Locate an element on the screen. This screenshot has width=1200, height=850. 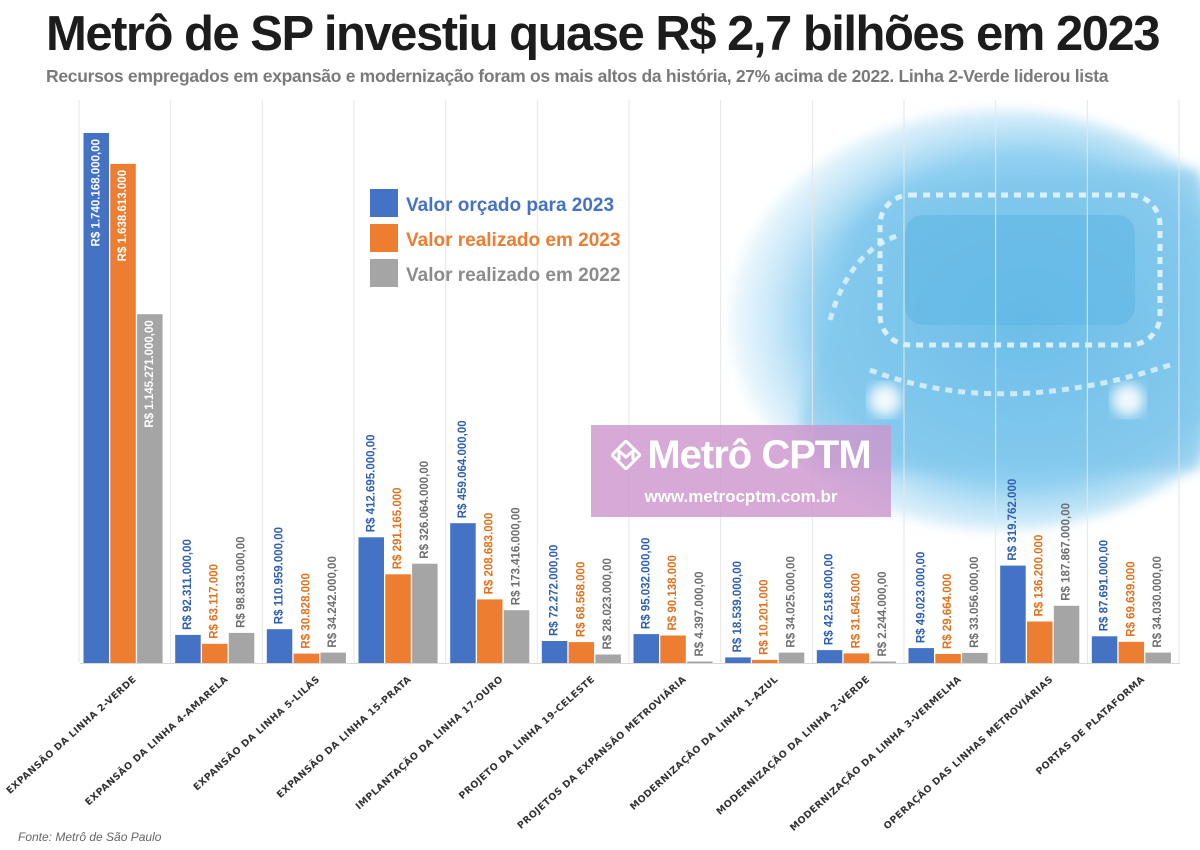
value-label: R$ 1.740.168.000,00 is located at coordinates (96, 192).